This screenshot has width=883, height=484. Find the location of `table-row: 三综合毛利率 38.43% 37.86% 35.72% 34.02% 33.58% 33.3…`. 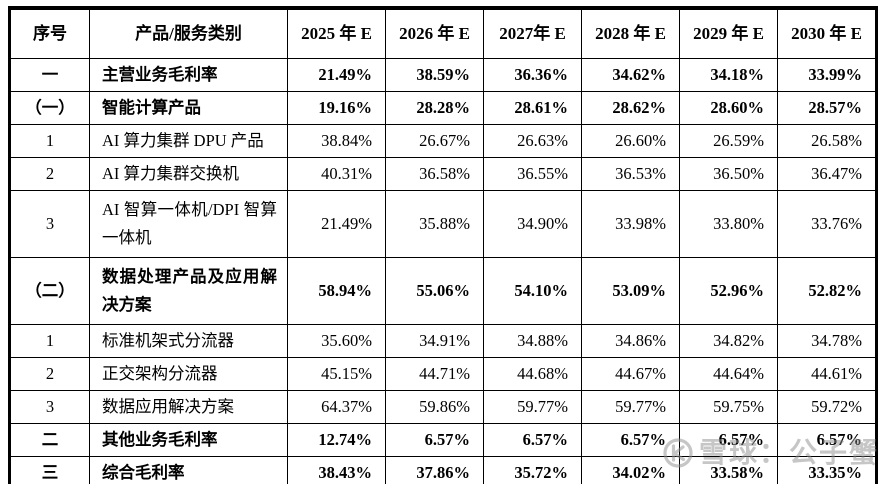

table-row: 三综合毛利率 38.43% 37.86% 35.72% 34.02% 33.58% 33.3… is located at coordinates (443, 470).